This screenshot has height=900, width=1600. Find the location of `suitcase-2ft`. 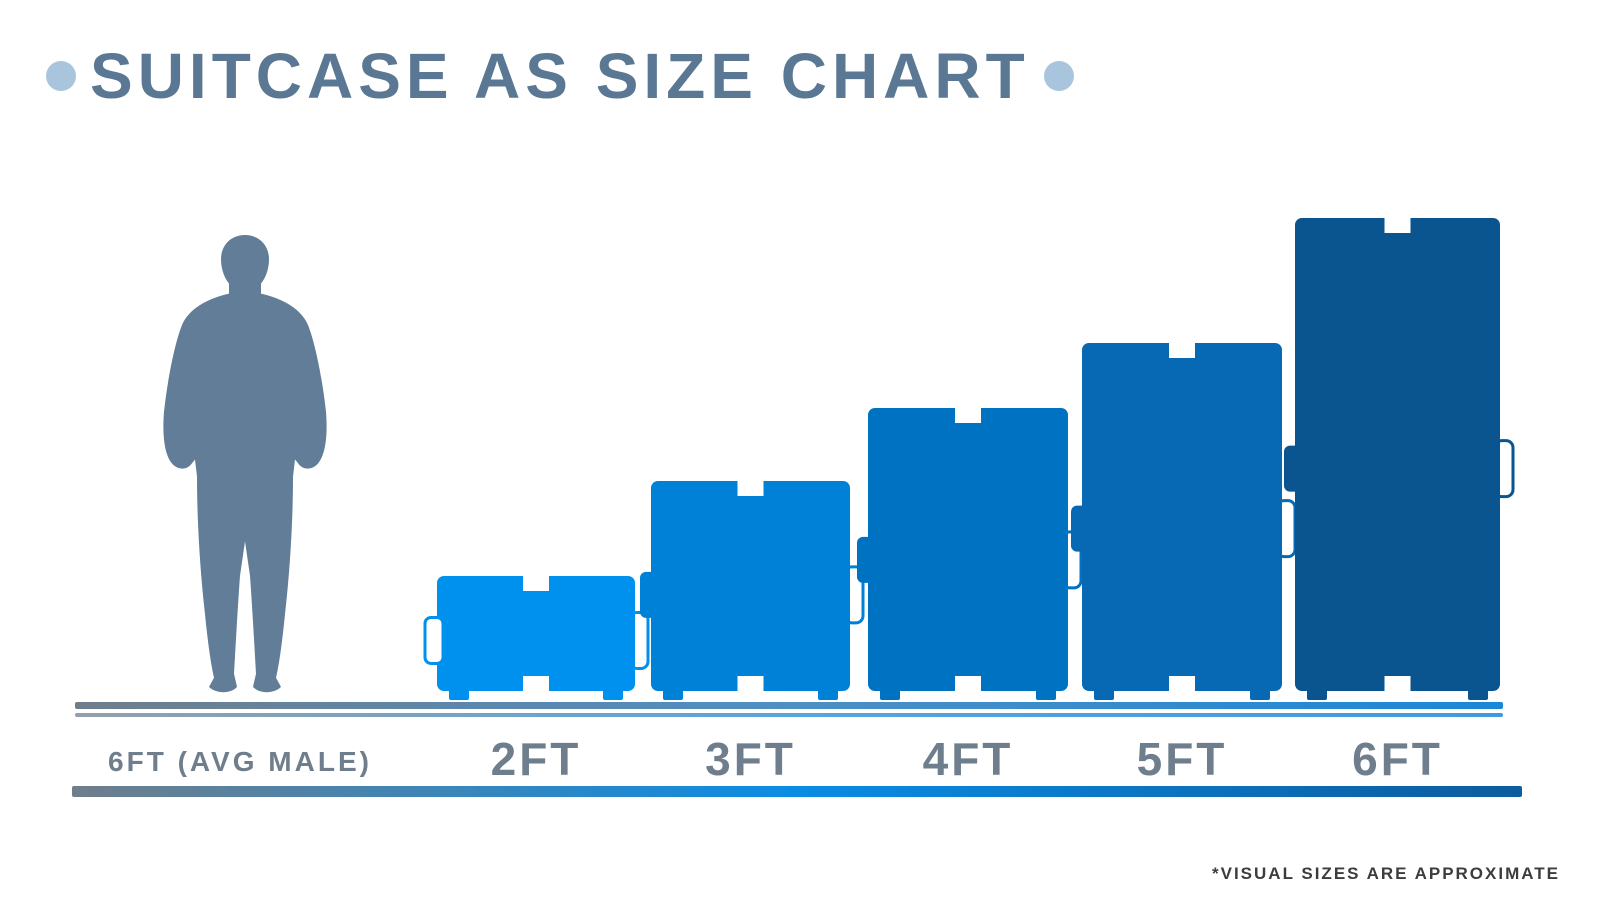

suitcase-2ft is located at coordinates (536, 637).